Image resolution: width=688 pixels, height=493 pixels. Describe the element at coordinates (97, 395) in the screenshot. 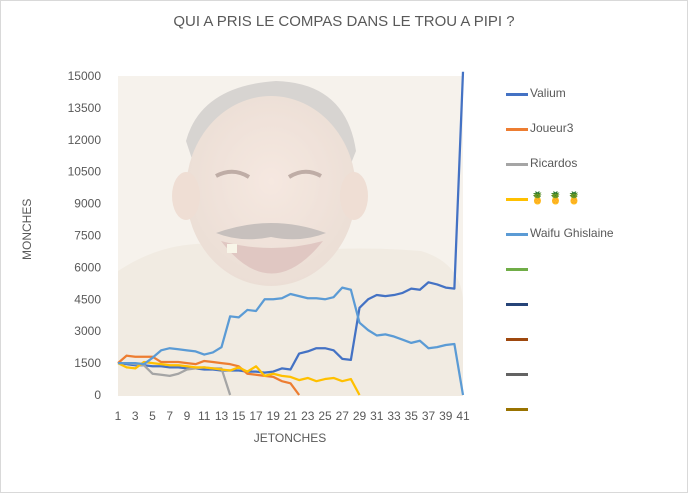

I see `y-tick-label: 0` at that location.